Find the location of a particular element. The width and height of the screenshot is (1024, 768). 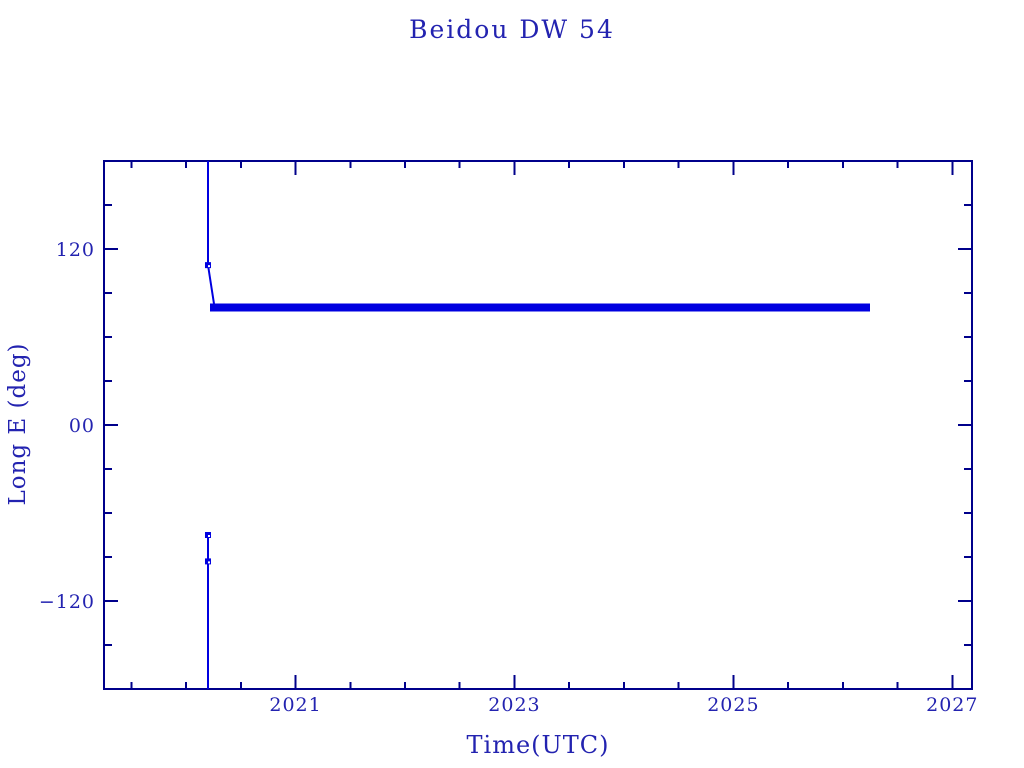

y-tick-label: 120 is located at coordinates (75, 250).